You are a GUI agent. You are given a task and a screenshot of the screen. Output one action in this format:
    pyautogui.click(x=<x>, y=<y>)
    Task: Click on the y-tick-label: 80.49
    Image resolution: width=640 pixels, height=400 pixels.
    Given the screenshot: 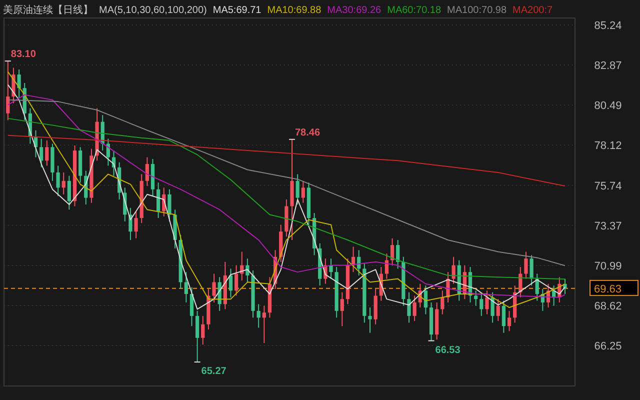 What is the action you would take?
    pyautogui.click(x=608, y=106)
    